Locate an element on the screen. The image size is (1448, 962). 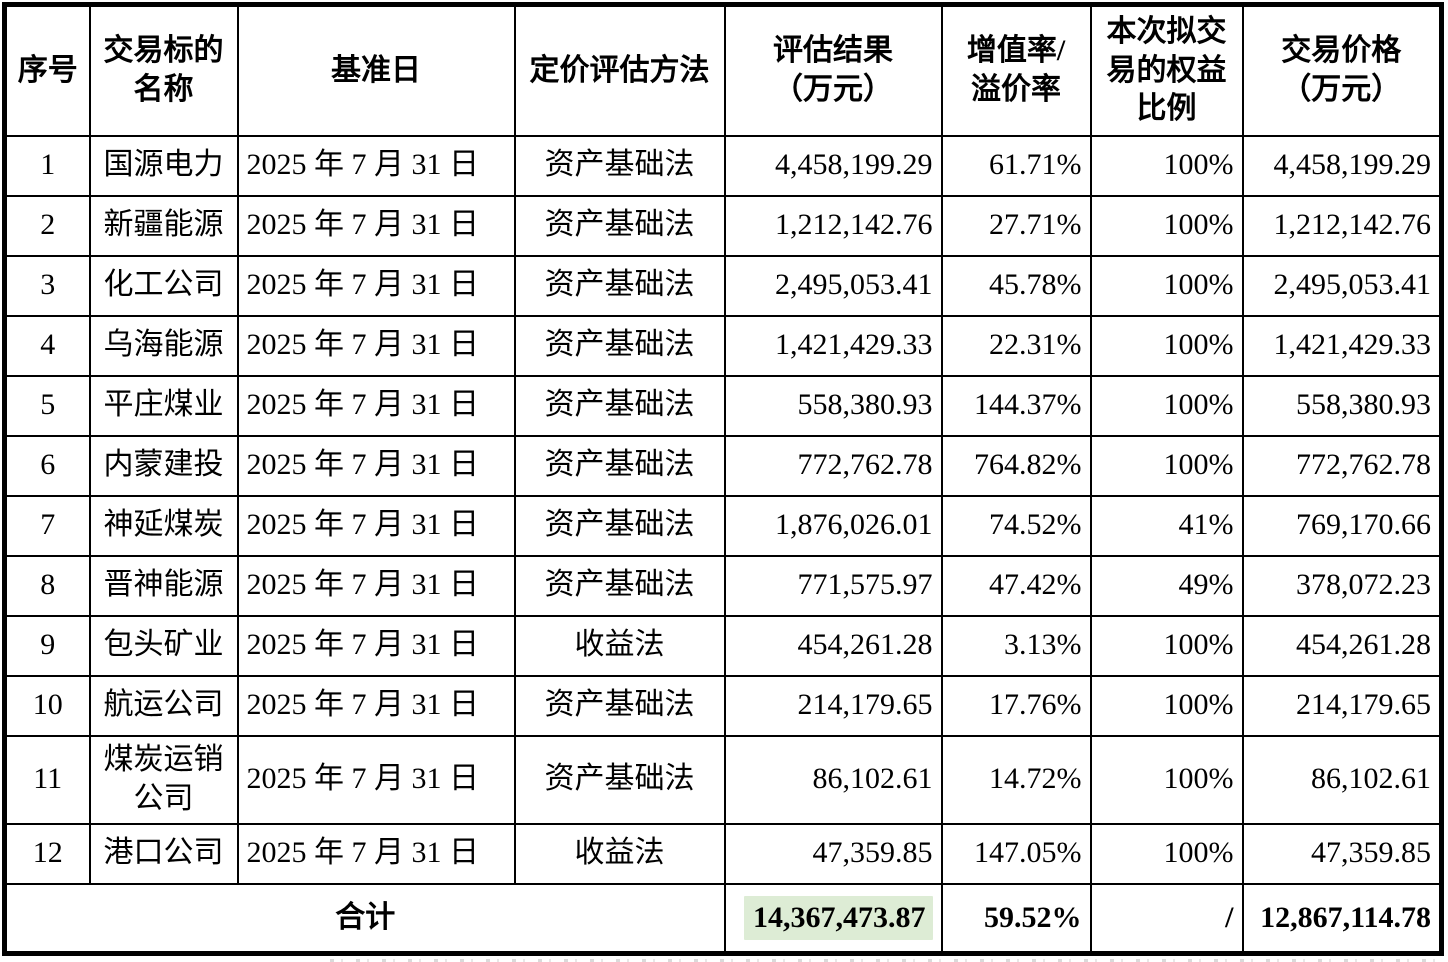
cell-name: 平庄煤业 is located at coordinates (163, 405).